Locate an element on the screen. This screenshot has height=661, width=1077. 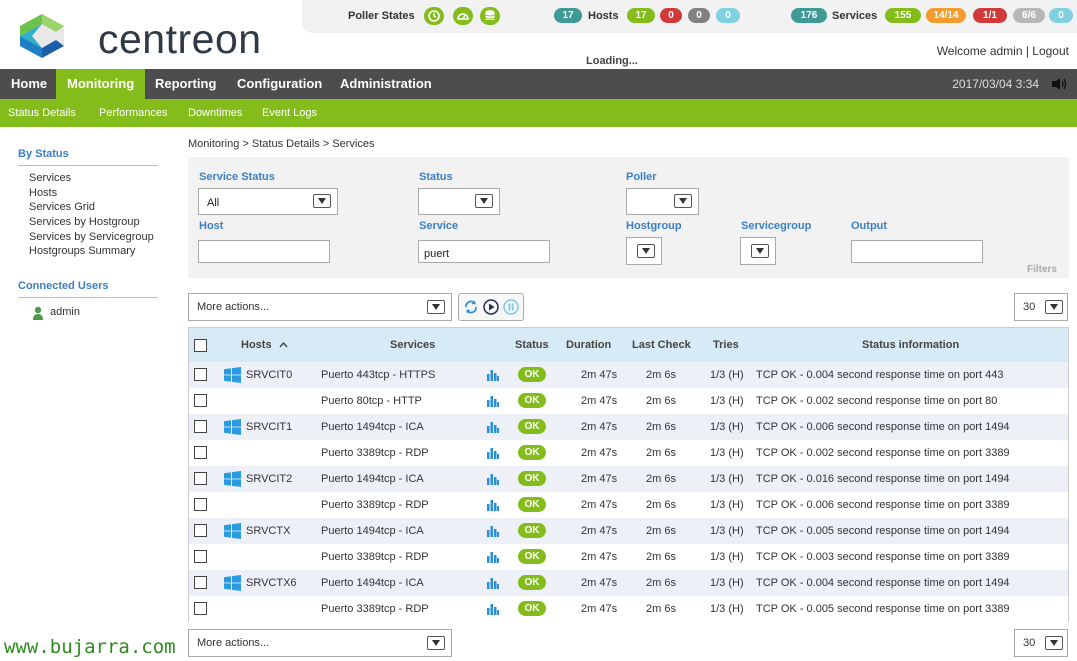
cell-host: SRVCTX6 is located at coordinates (271, 583).